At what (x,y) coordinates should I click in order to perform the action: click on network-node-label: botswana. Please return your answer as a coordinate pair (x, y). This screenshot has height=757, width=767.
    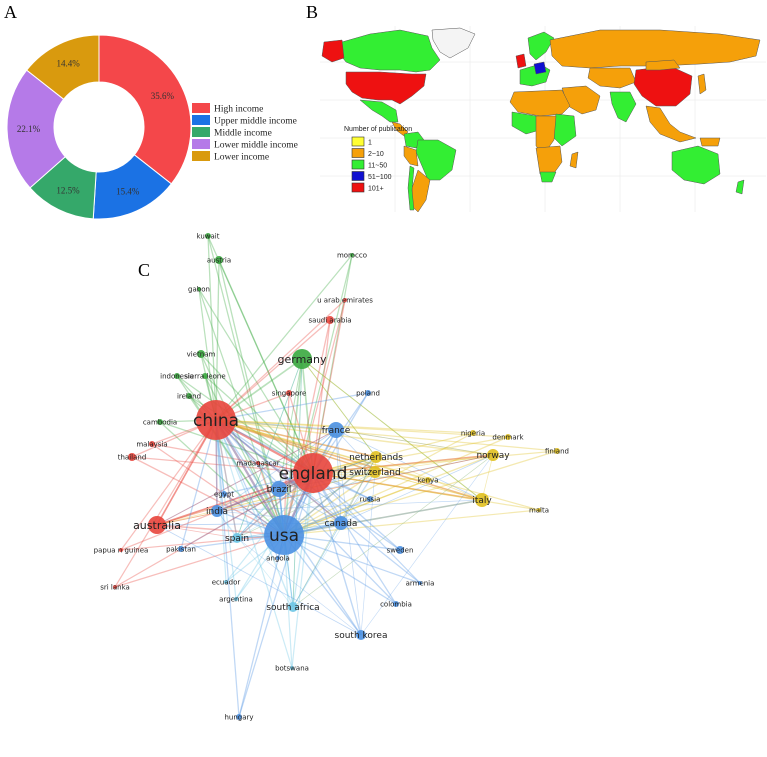
    Looking at the image, I should click on (292, 668).